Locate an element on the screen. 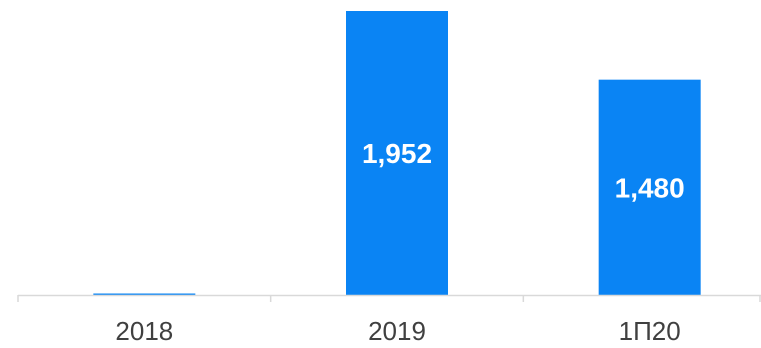  x-tick-label-1П20: 1П20 is located at coordinates (650, 331).